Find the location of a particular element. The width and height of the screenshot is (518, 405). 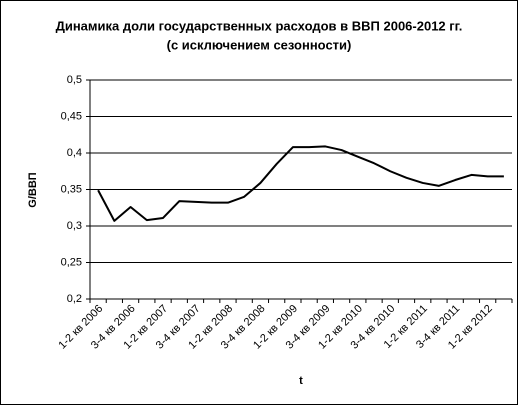

y-tick-label: 0,5 is located at coordinates (74, 80).